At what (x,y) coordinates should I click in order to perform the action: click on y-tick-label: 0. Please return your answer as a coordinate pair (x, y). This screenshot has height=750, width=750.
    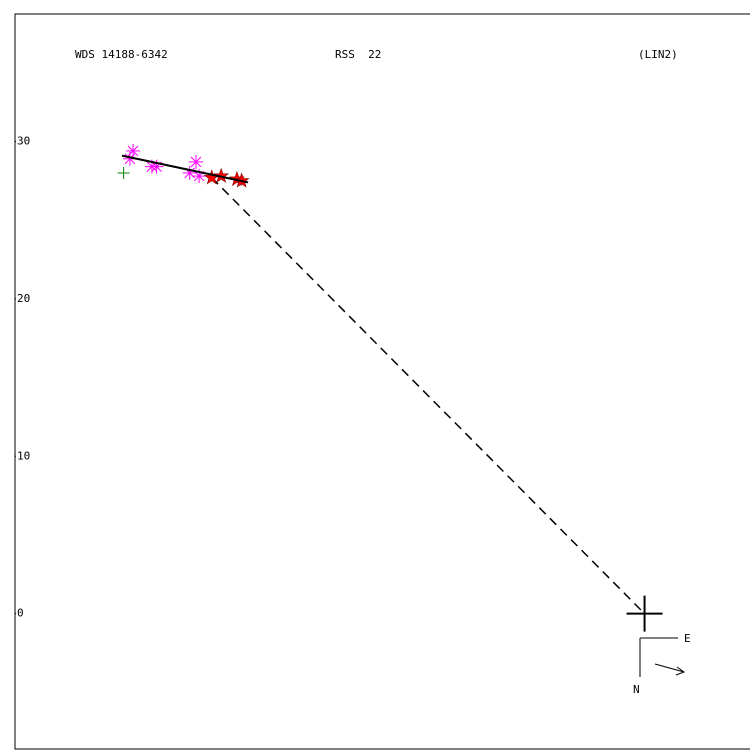
    Looking at the image, I should click on (20, 613).